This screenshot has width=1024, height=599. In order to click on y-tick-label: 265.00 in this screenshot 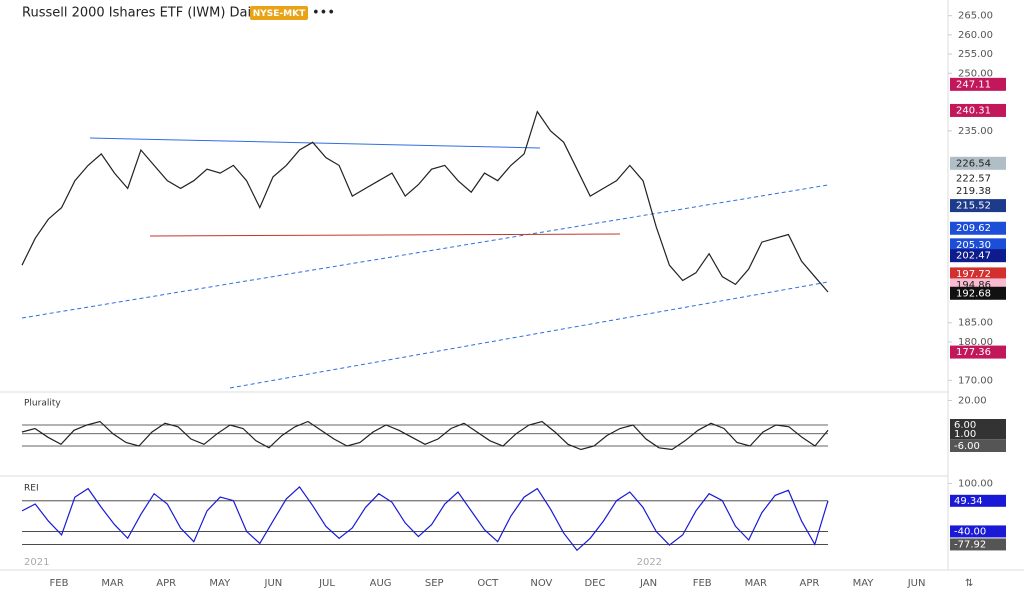, I will do `click(975, 16)`.